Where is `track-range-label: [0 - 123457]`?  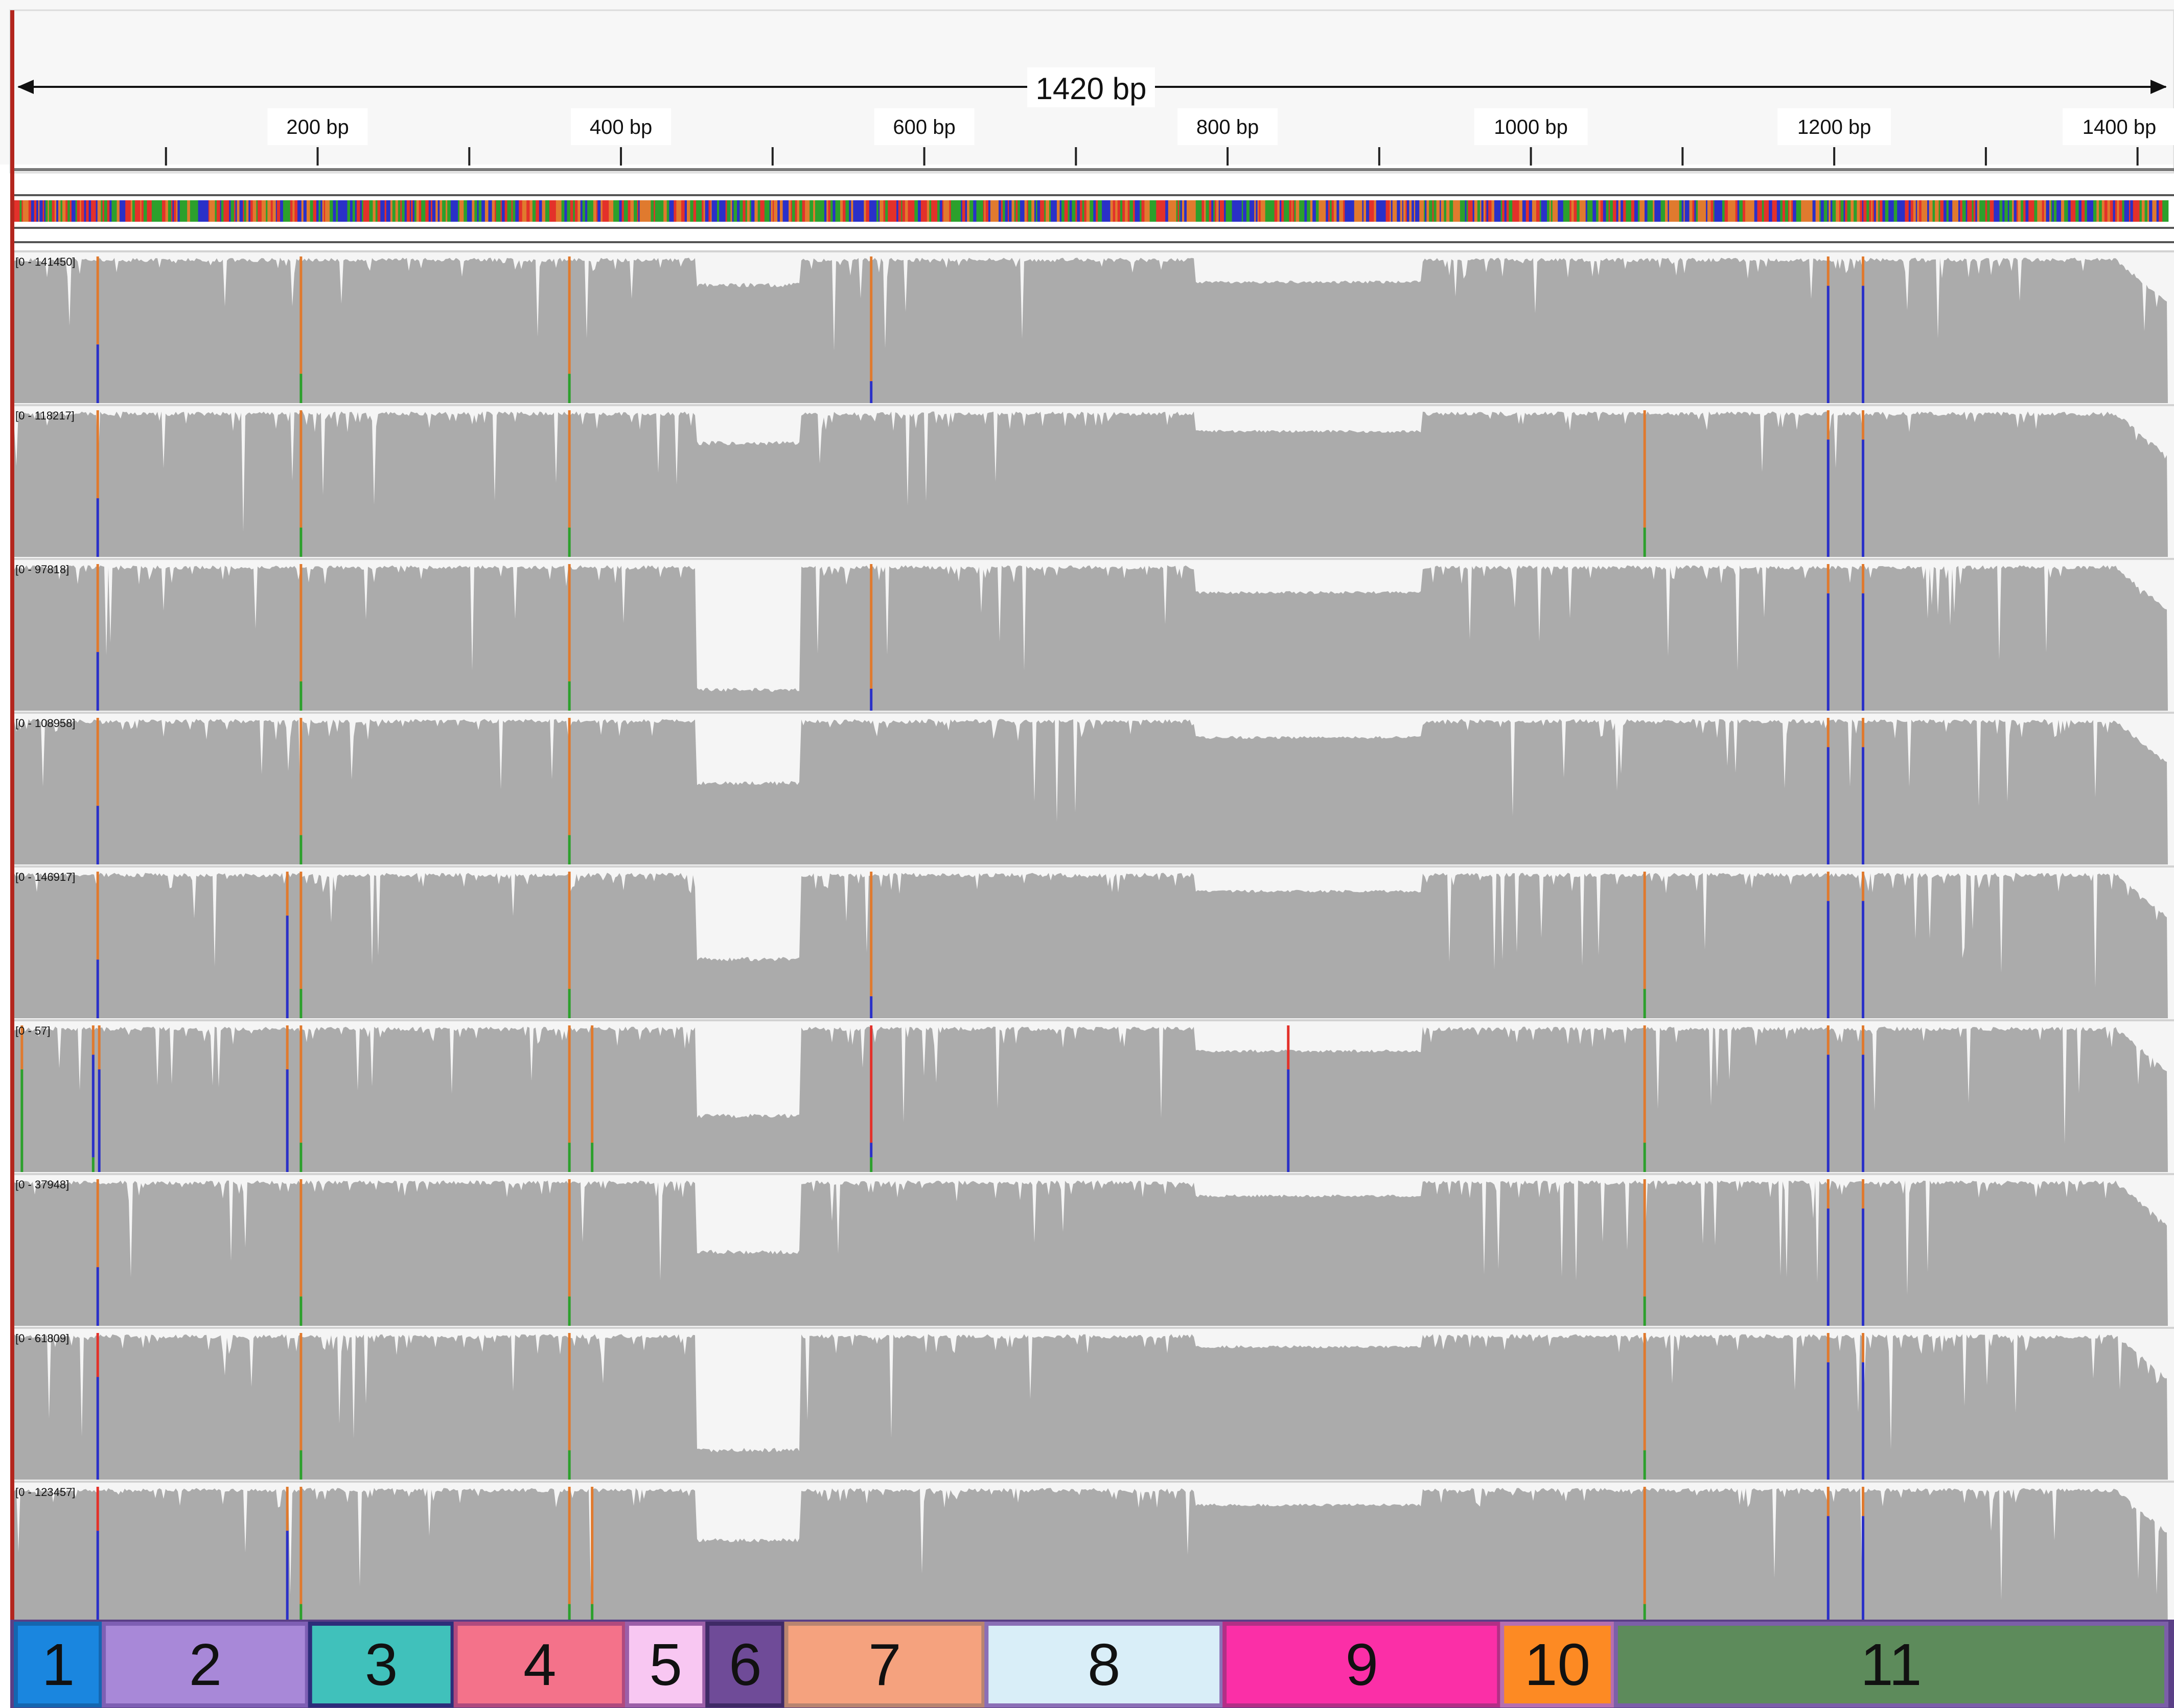
track-range-label: [0 - 123457] is located at coordinates (45, 1492).